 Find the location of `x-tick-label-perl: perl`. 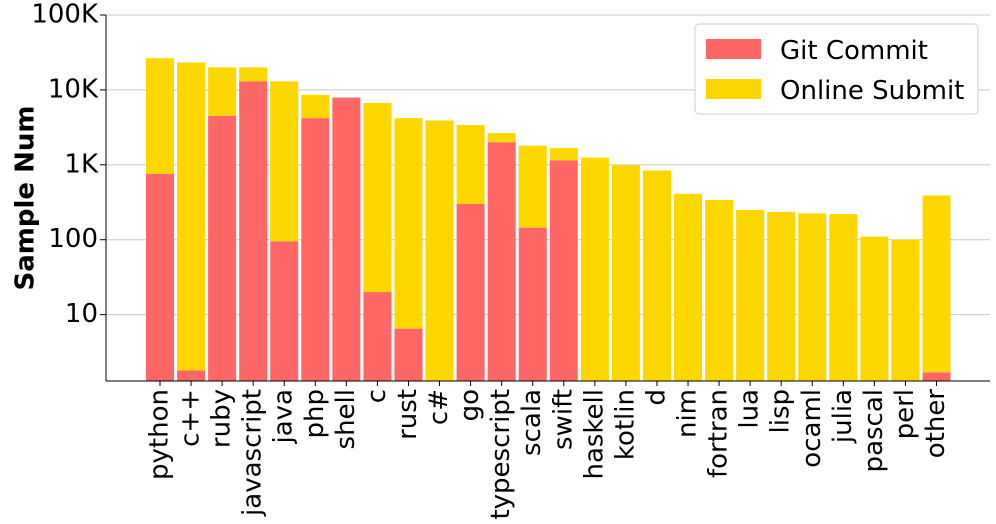

x-tick-label-perl: perl is located at coordinates (905, 414).